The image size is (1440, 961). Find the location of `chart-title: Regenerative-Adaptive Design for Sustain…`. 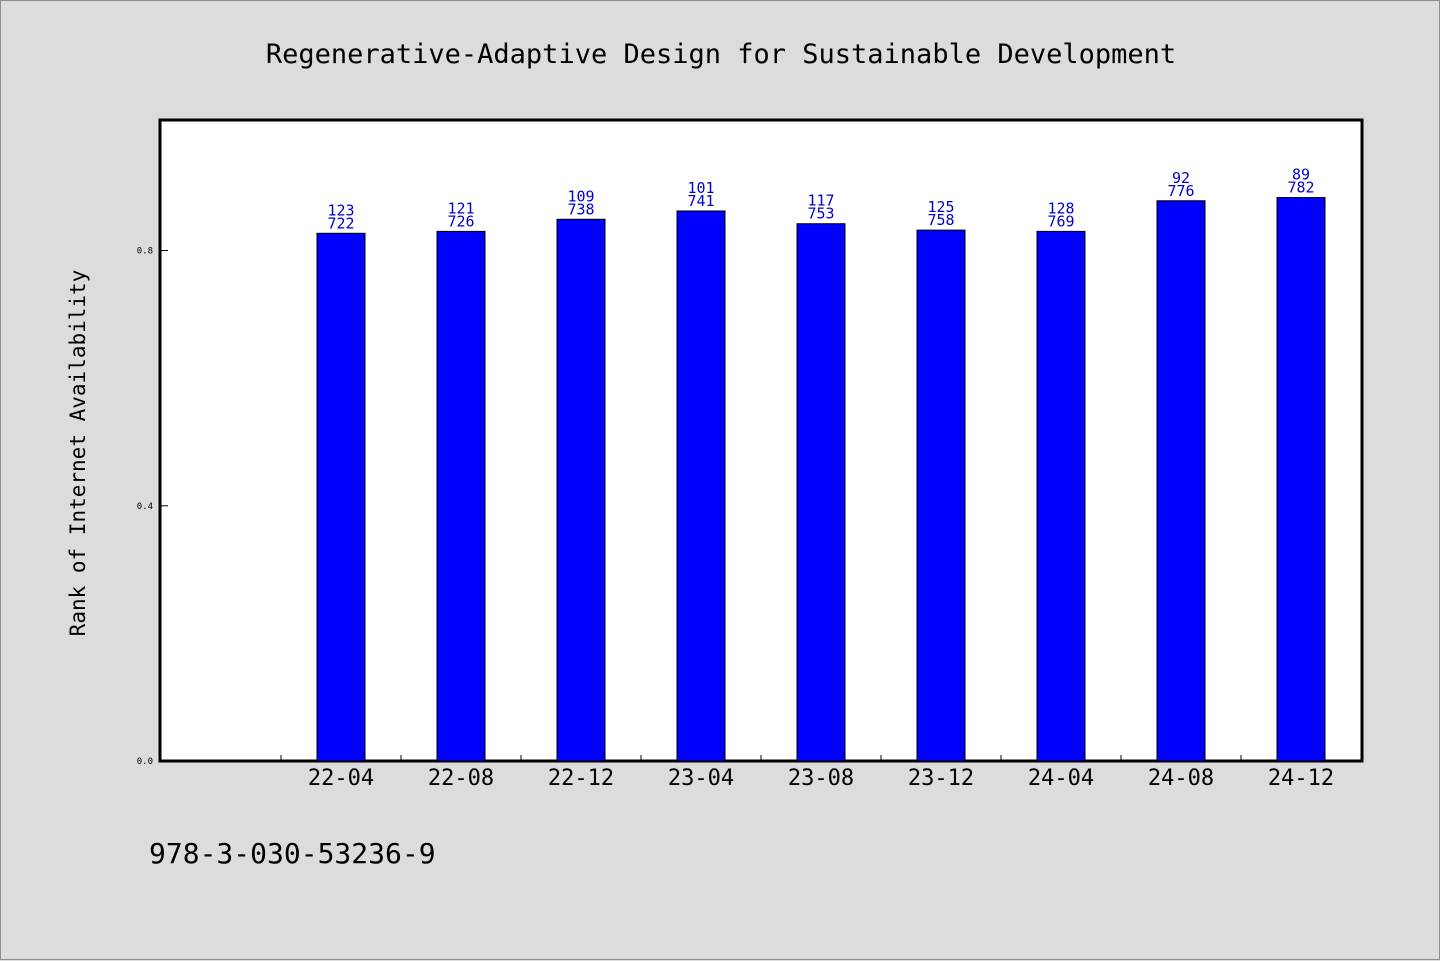

chart-title: Regenerative-Adaptive Design for Sustain… is located at coordinates (721, 54).